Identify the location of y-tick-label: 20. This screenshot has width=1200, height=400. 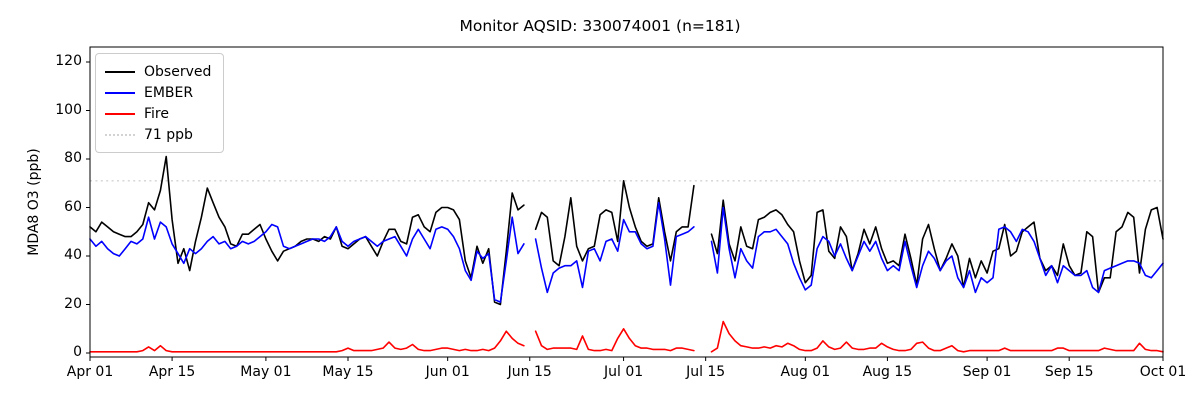
(73, 303).